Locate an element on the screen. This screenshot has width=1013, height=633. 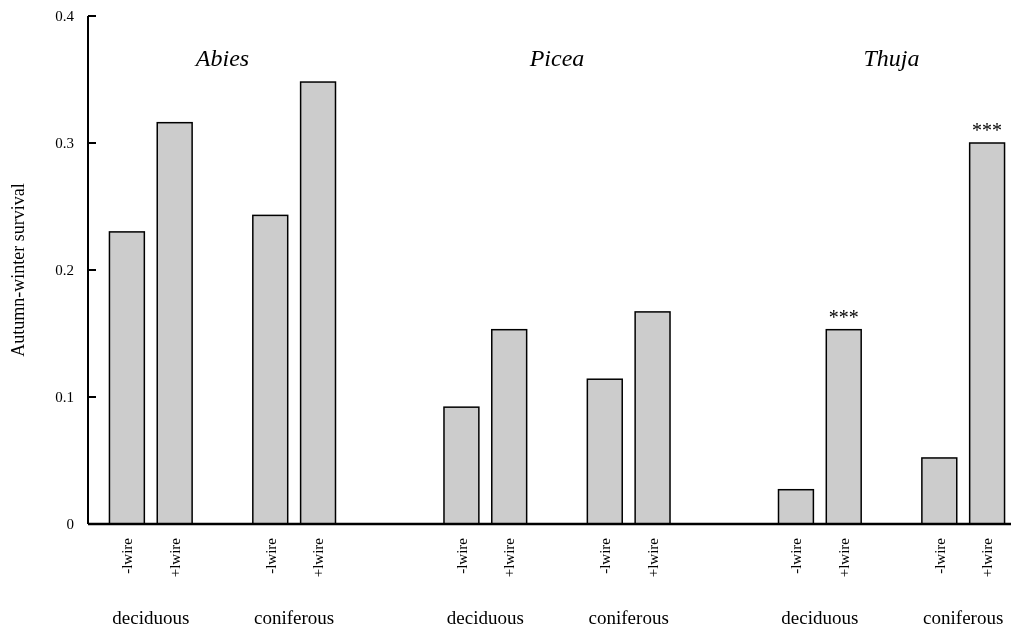
annotation: Thuja is located at coordinates (891, 58).